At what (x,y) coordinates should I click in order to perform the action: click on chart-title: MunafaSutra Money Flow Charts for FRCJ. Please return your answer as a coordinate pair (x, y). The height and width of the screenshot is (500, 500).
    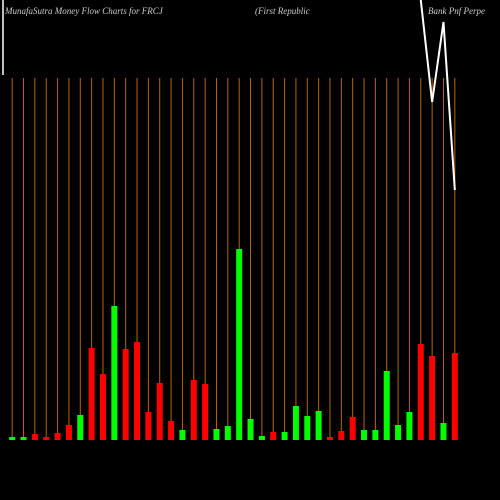
    Looking at the image, I should click on (84, 11).